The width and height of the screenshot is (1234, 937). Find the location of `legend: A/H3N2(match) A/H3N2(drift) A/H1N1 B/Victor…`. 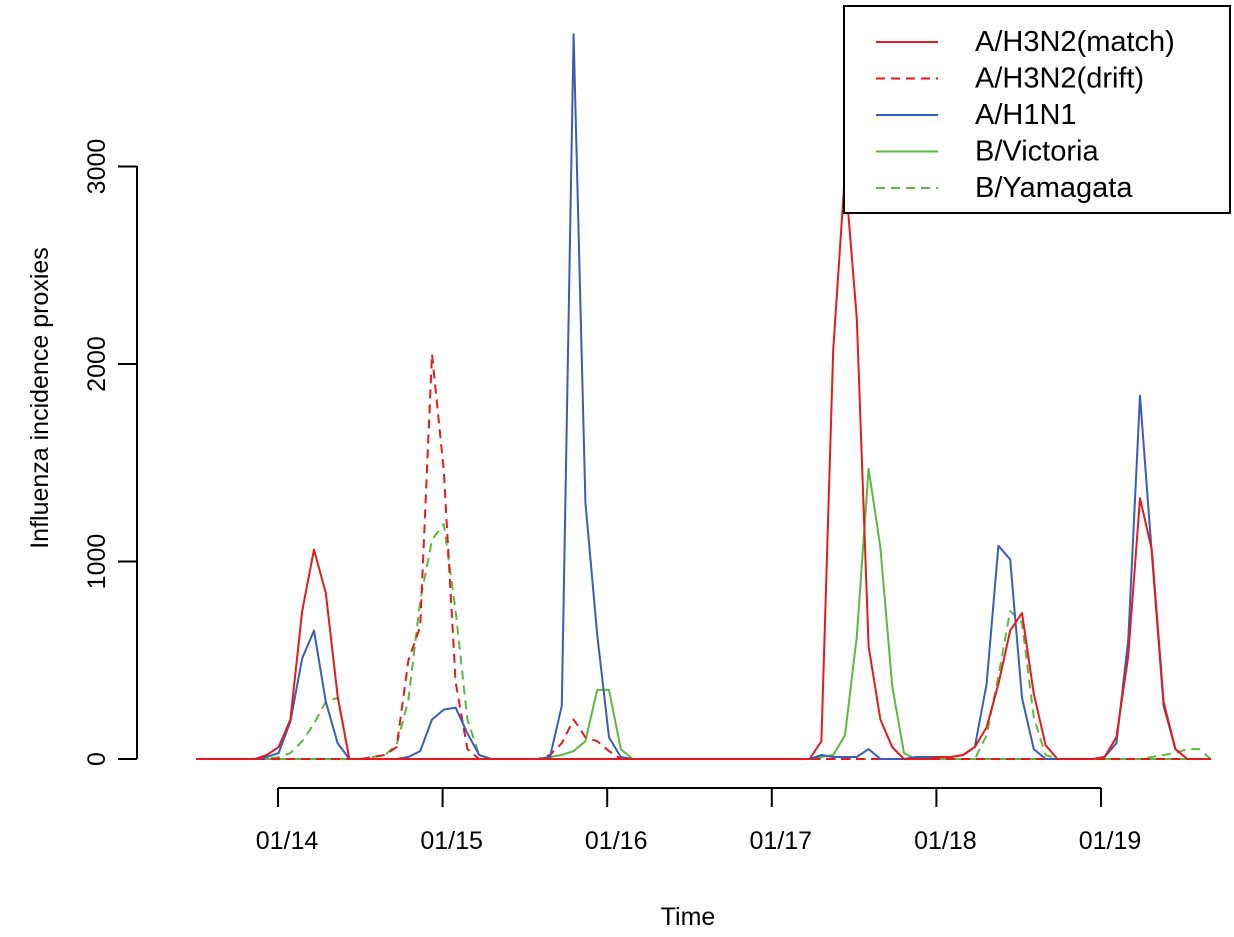

legend: A/H3N2(match) A/H3N2(drift) A/H1N1 B/Victor… is located at coordinates (1037, 109).